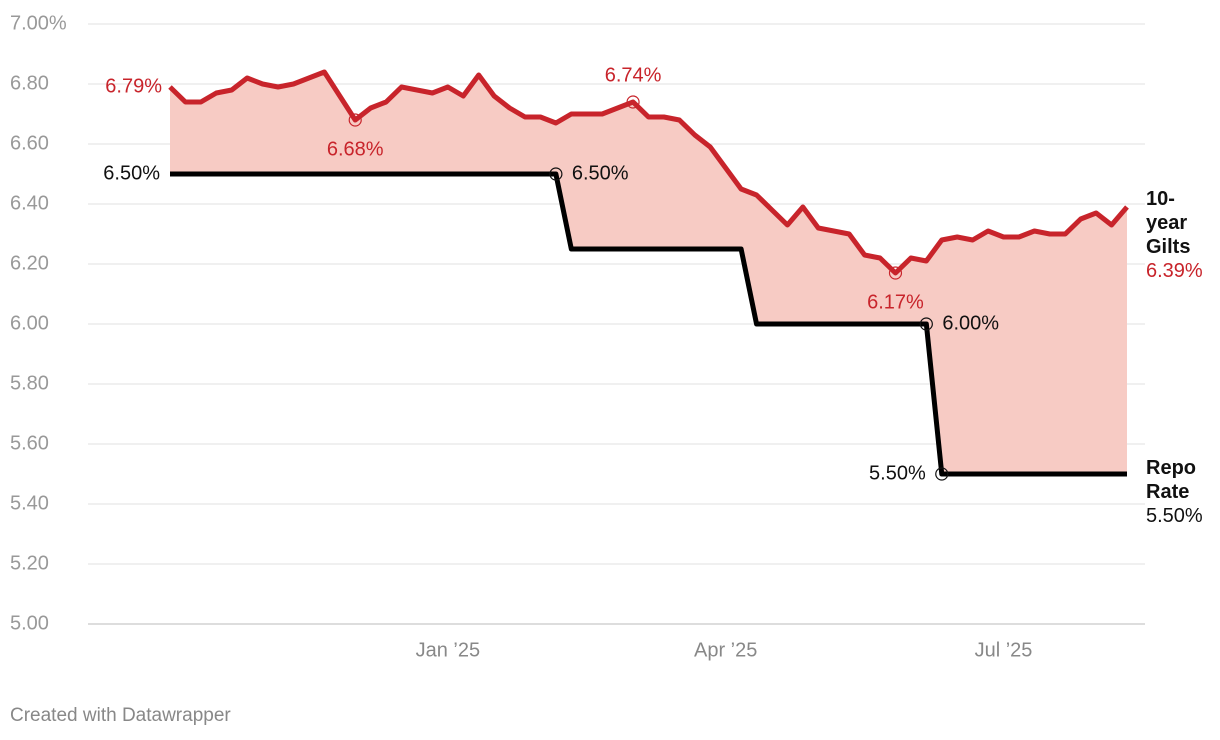 The height and width of the screenshot is (740, 1220). Describe the element at coordinates (1168, 223) in the screenshot. I see `legend-entry: 10-year Gilts` at that location.